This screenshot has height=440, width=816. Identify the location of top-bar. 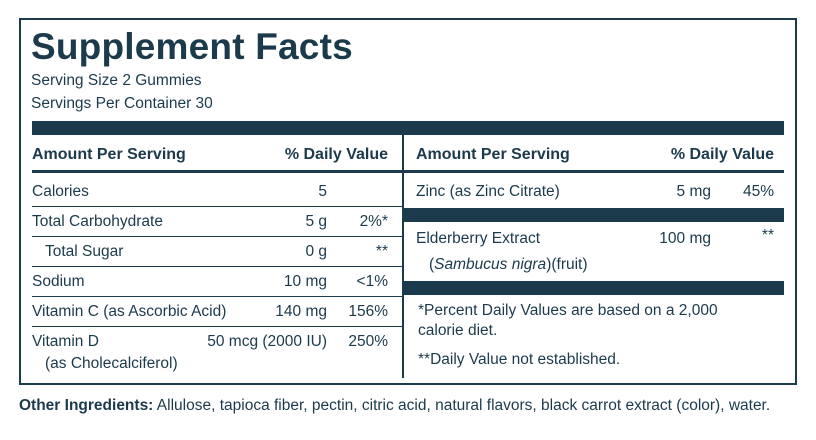
(408, 128).